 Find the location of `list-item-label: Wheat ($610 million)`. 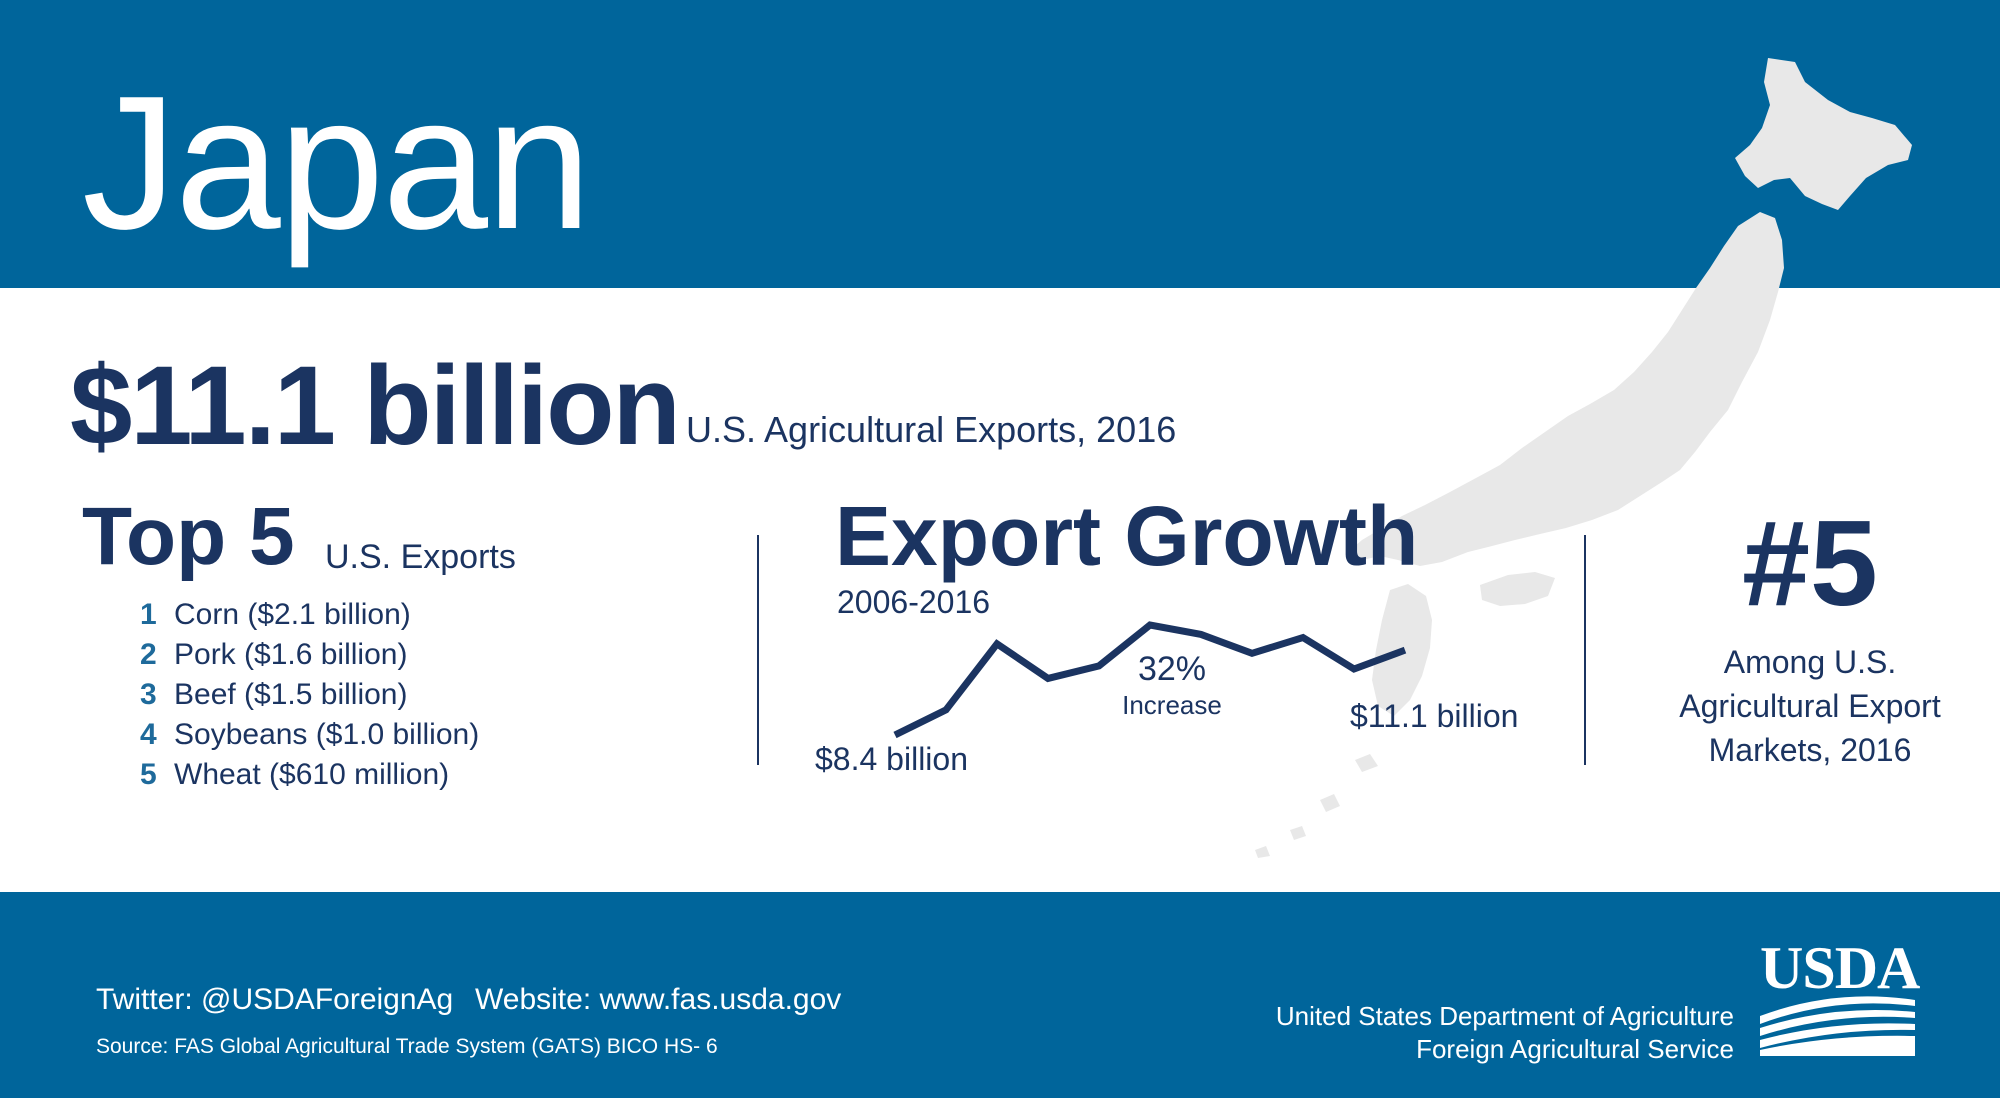

list-item-label: Wheat ($610 million) is located at coordinates (312, 774).